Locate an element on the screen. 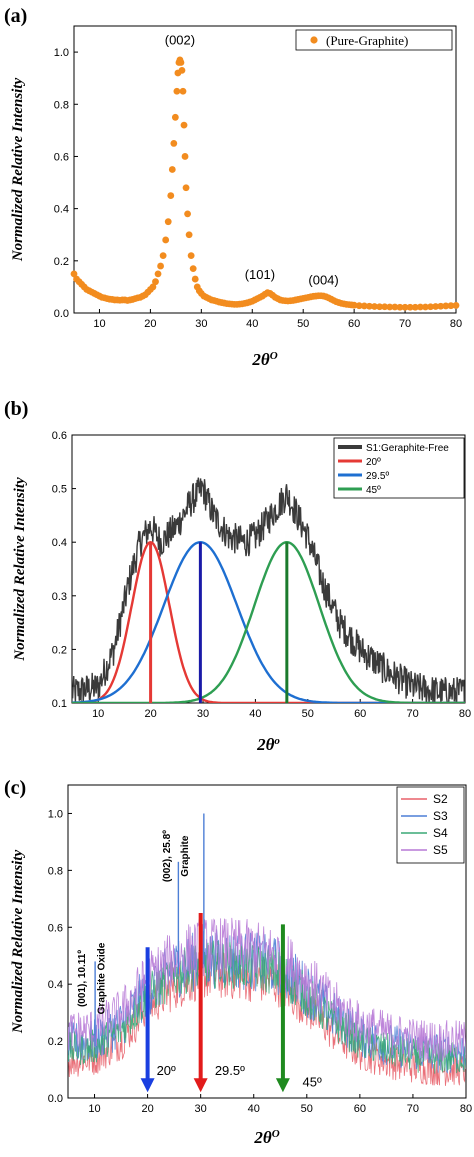  chart-c-panel-label: (c) is located at coordinates (15, 788).